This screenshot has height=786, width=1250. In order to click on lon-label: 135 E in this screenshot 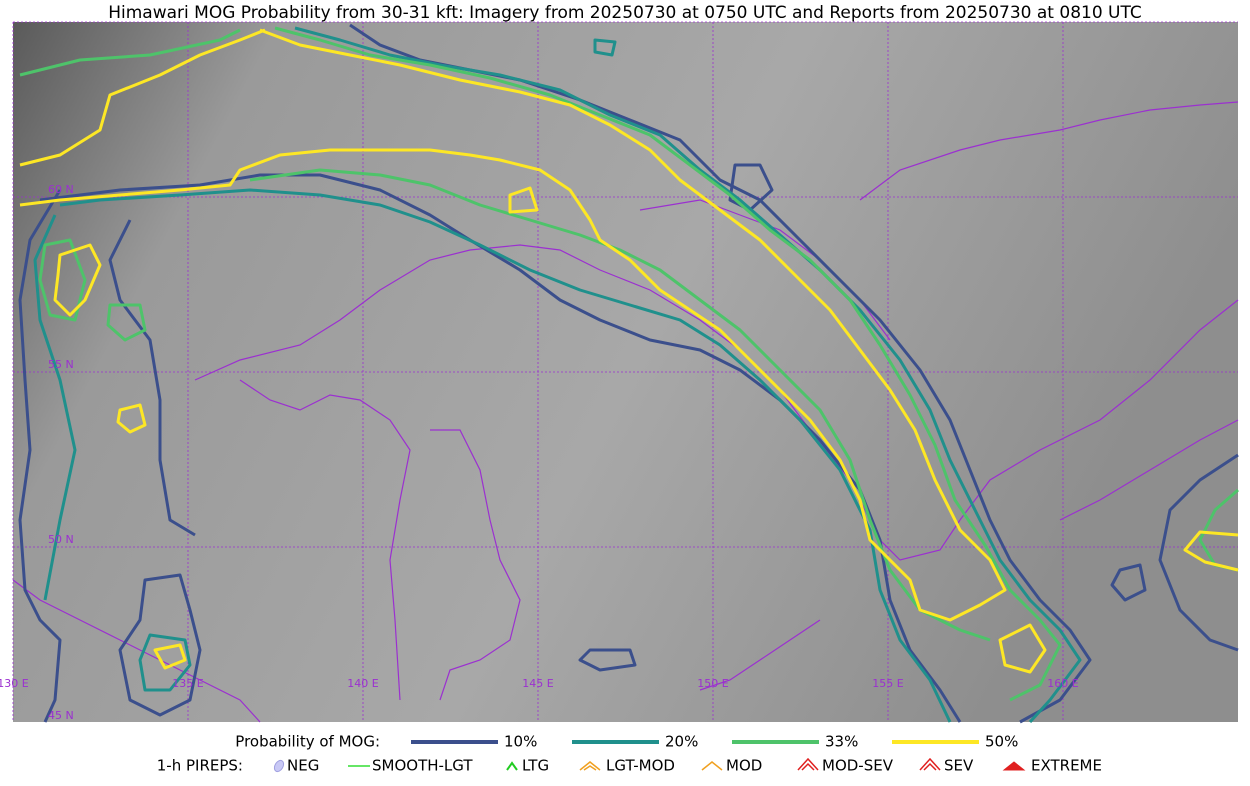, I will do `click(187, 683)`.